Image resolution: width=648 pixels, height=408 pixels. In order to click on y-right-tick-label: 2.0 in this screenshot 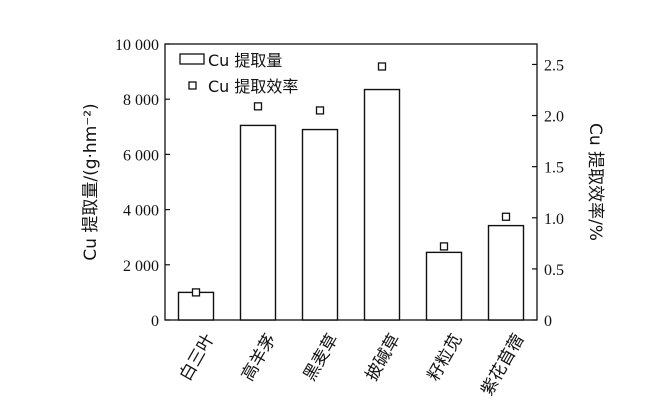, I will do `click(554, 117)`.